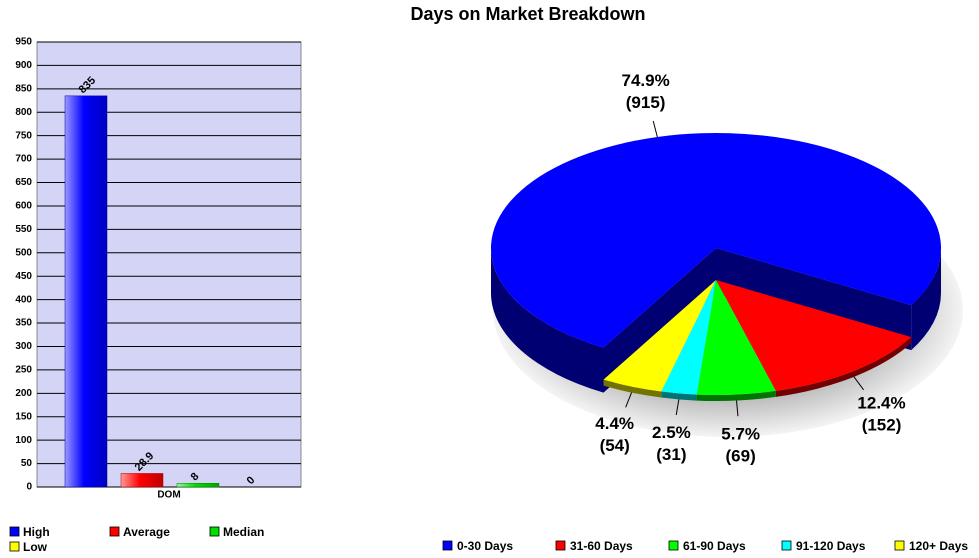 This screenshot has height=558, width=979. Describe the element at coordinates (614, 423) in the screenshot. I see `slice-percent: 4.4%` at that location.